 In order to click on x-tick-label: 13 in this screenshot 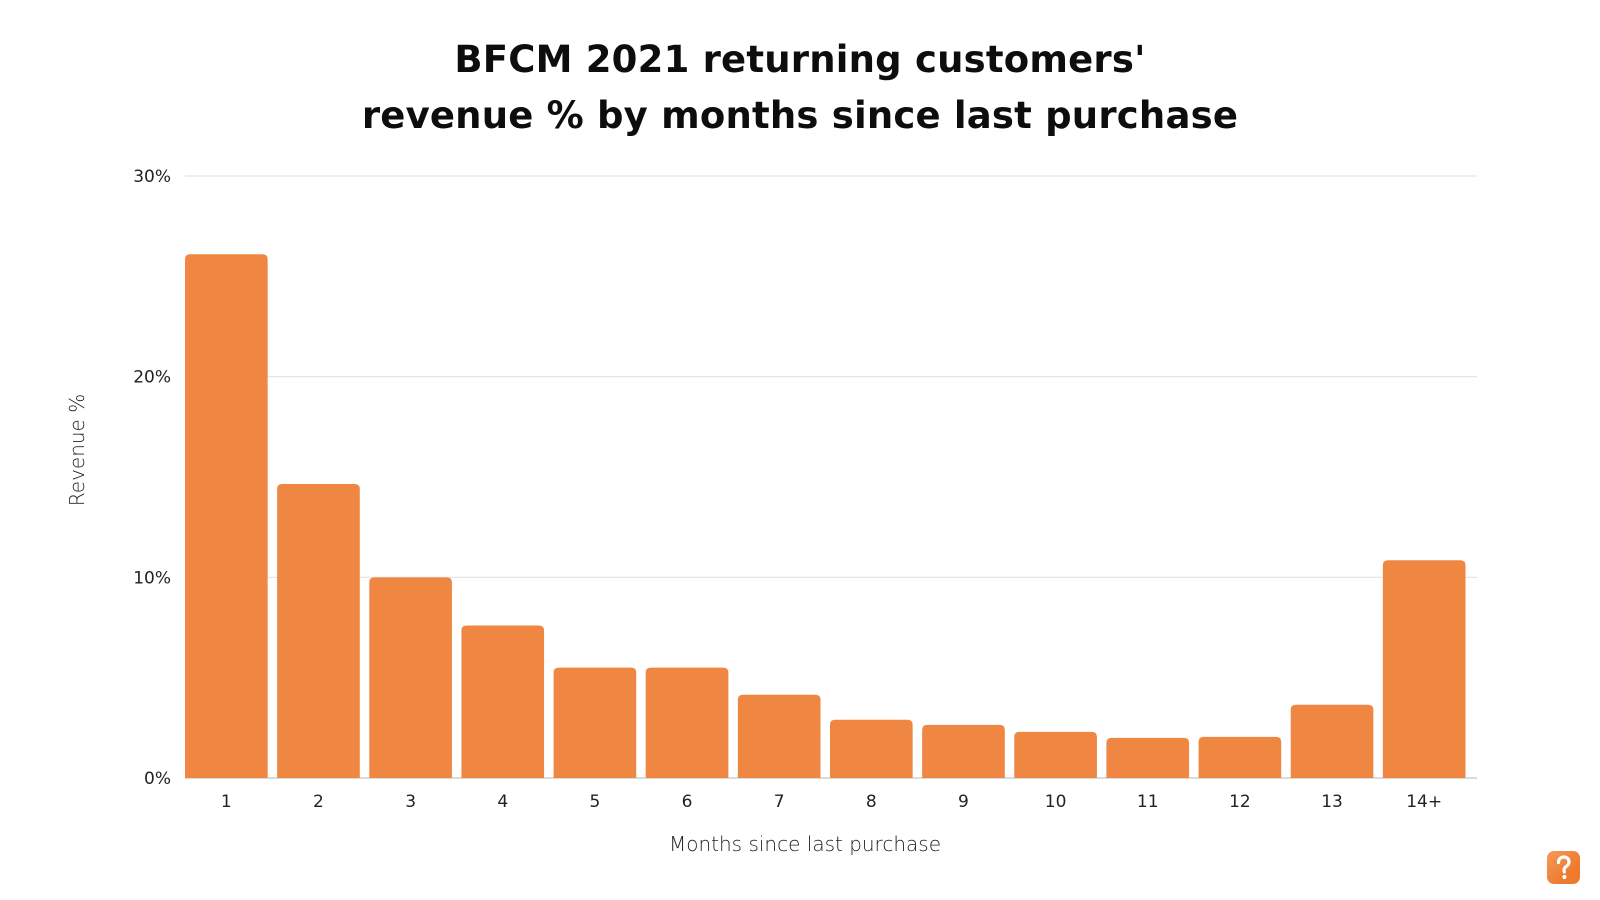, I will do `click(1332, 802)`.